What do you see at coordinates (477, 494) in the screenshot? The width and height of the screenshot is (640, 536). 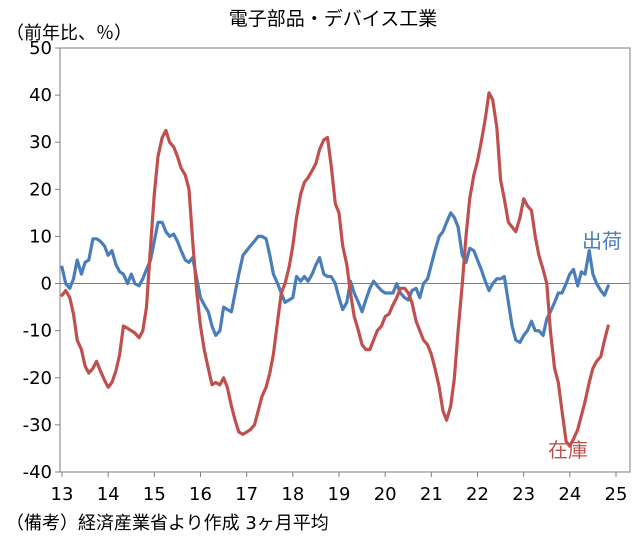 I see `x-tick-label: 22` at bounding box center [477, 494].